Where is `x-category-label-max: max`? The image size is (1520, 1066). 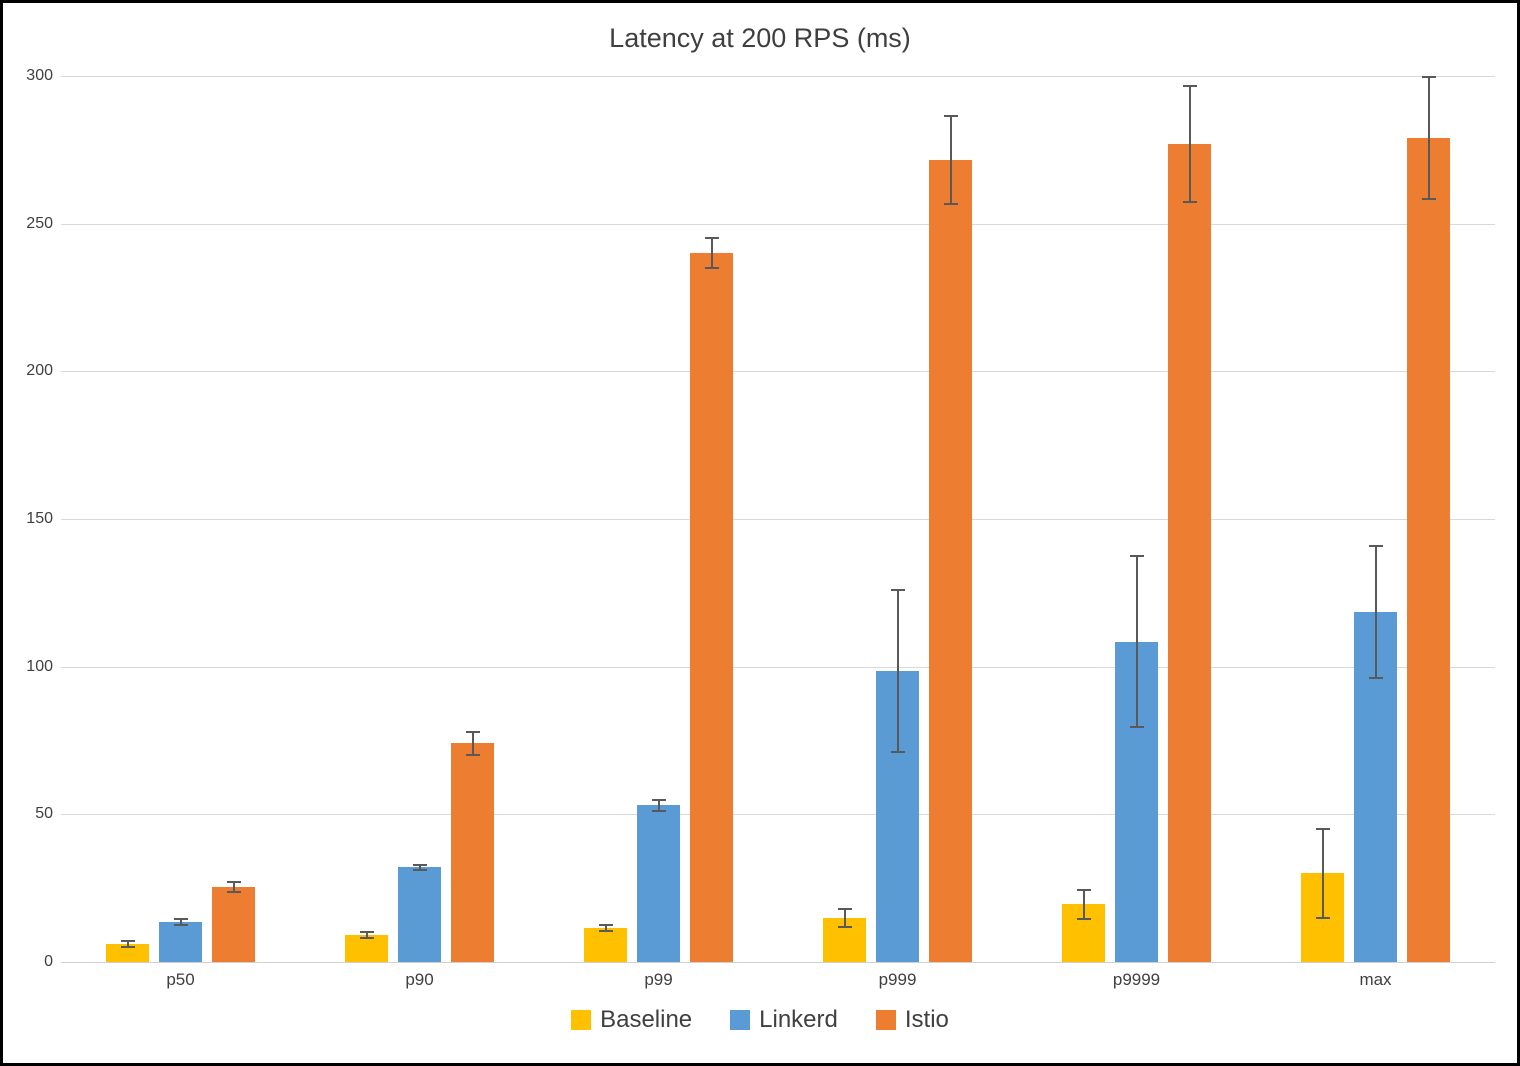
x-category-label-max: max is located at coordinates (1375, 979).